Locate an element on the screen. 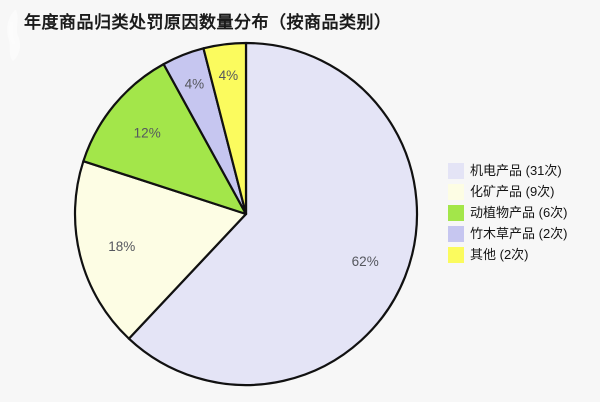 The height and width of the screenshot is (402, 600). pie-slice-动植物产品 is located at coordinates (165, 139).